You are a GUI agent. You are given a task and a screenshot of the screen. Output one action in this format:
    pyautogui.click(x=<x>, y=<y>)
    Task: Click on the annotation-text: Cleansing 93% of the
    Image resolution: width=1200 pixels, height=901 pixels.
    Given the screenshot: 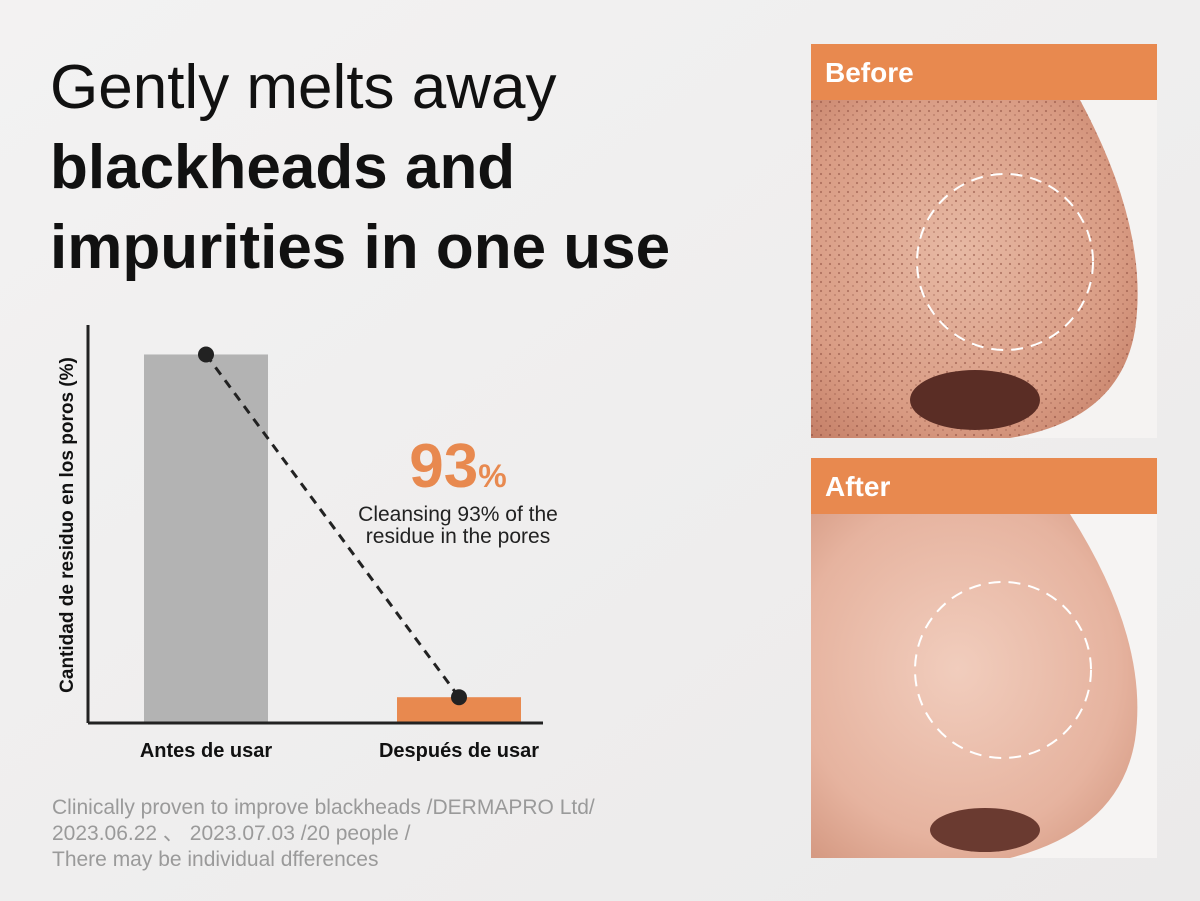 What is the action you would take?
    pyautogui.click(x=458, y=514)
    